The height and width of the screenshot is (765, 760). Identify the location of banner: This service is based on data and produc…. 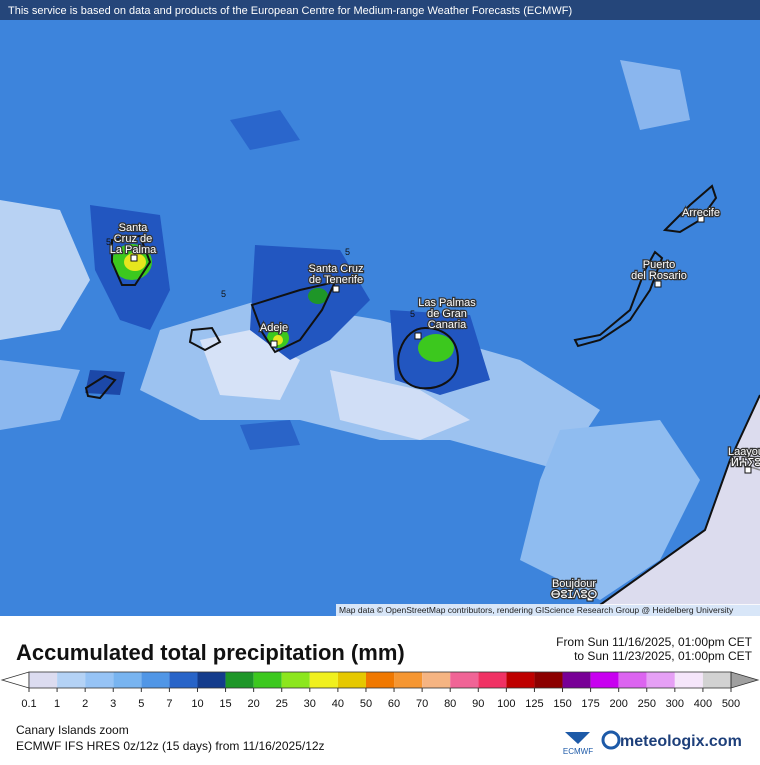
(290, 11).